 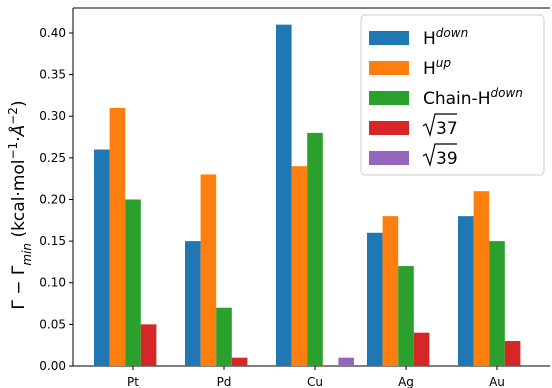 What do you see at coordinates (447, 129) in the screenshot?
I see `legend-label: 37` at bounding box center [447, 129].